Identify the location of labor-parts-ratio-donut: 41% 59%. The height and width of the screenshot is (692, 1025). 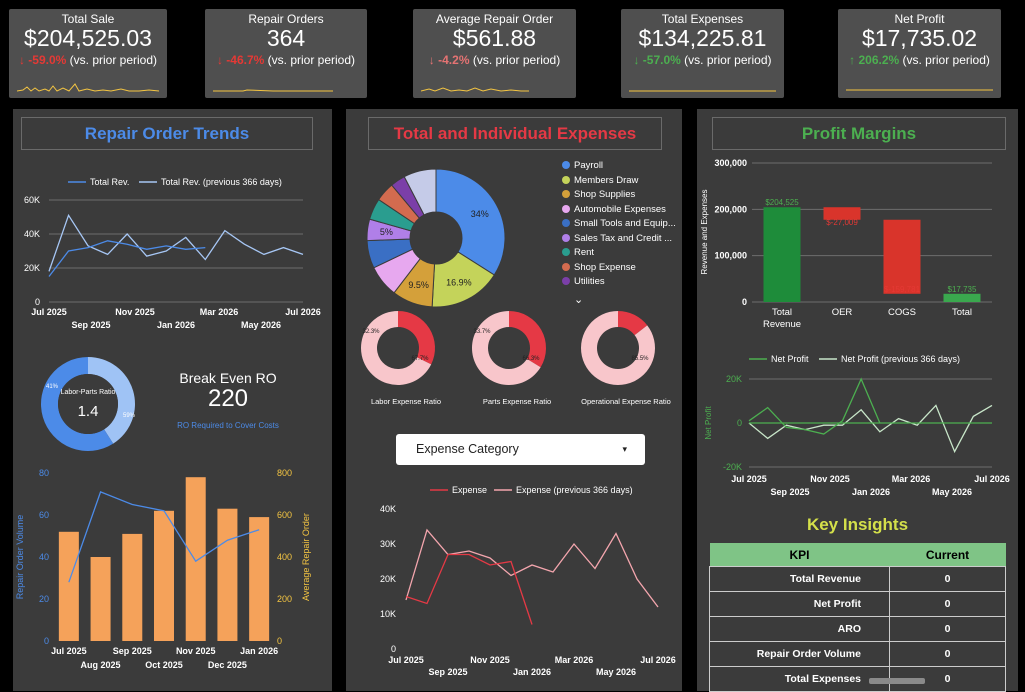
(88, 404).